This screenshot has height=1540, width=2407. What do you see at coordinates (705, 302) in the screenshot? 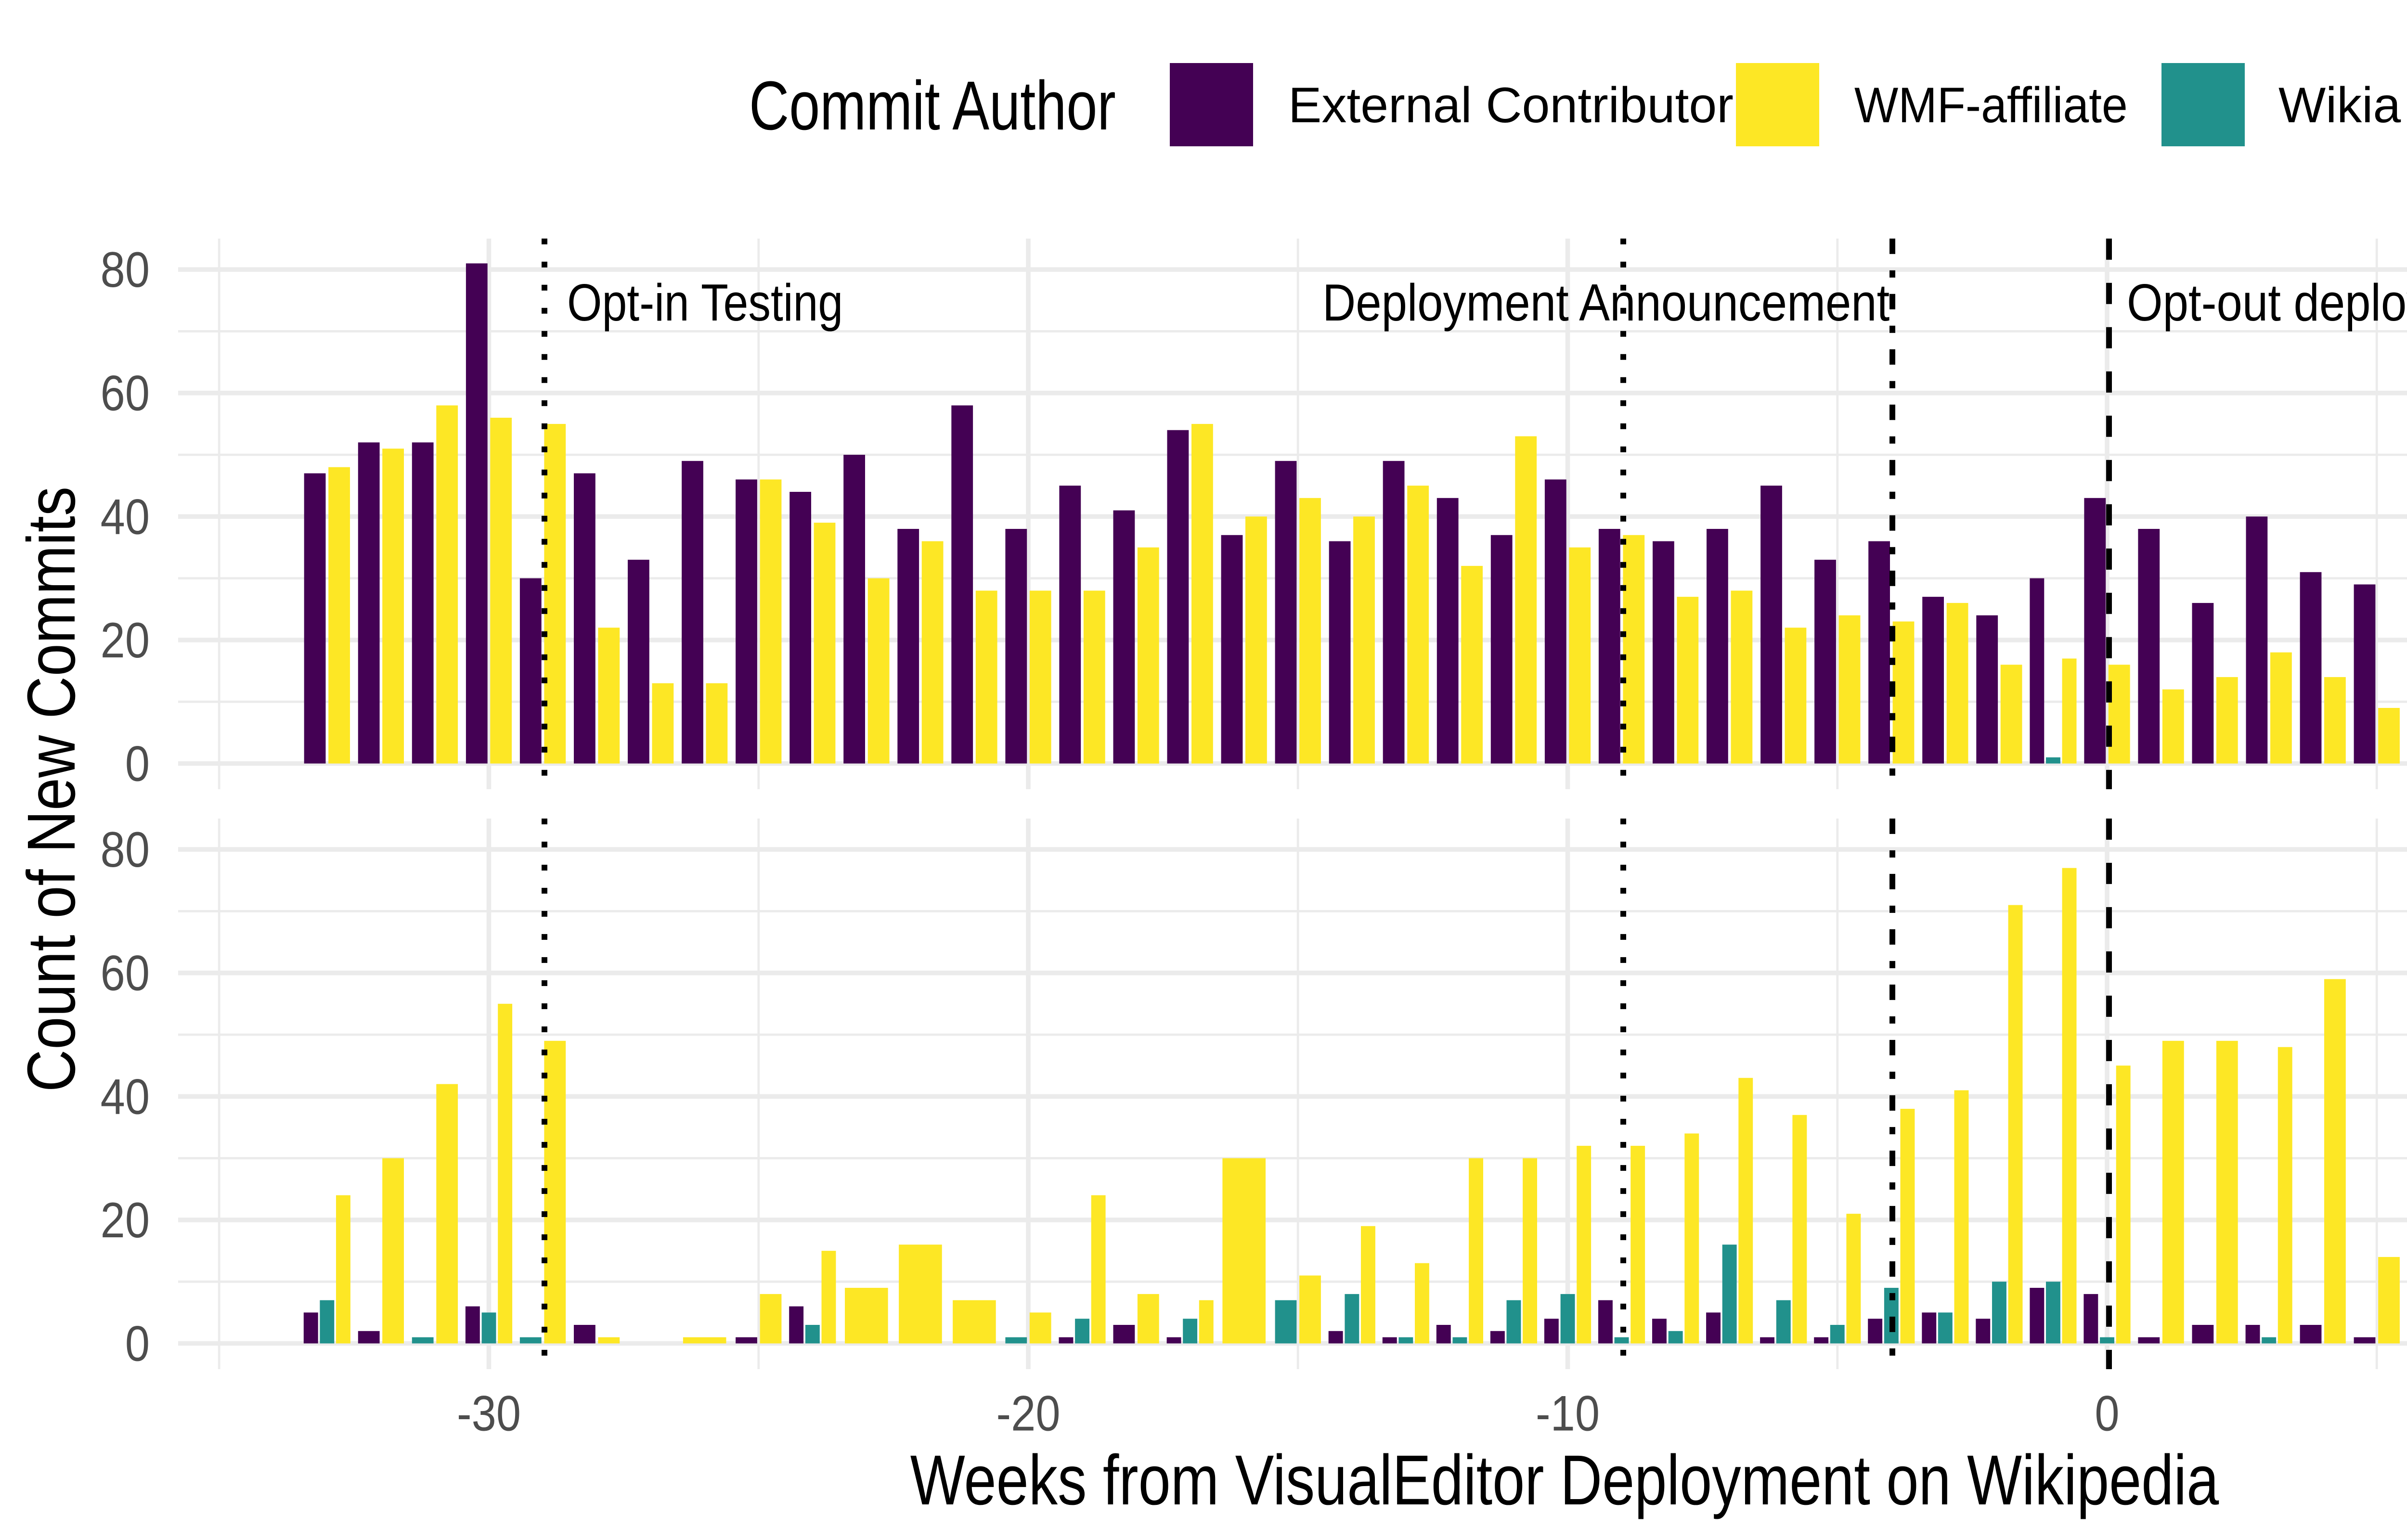
I see `svg-text: Opt-in Testing` at bounding box center [705, 302].